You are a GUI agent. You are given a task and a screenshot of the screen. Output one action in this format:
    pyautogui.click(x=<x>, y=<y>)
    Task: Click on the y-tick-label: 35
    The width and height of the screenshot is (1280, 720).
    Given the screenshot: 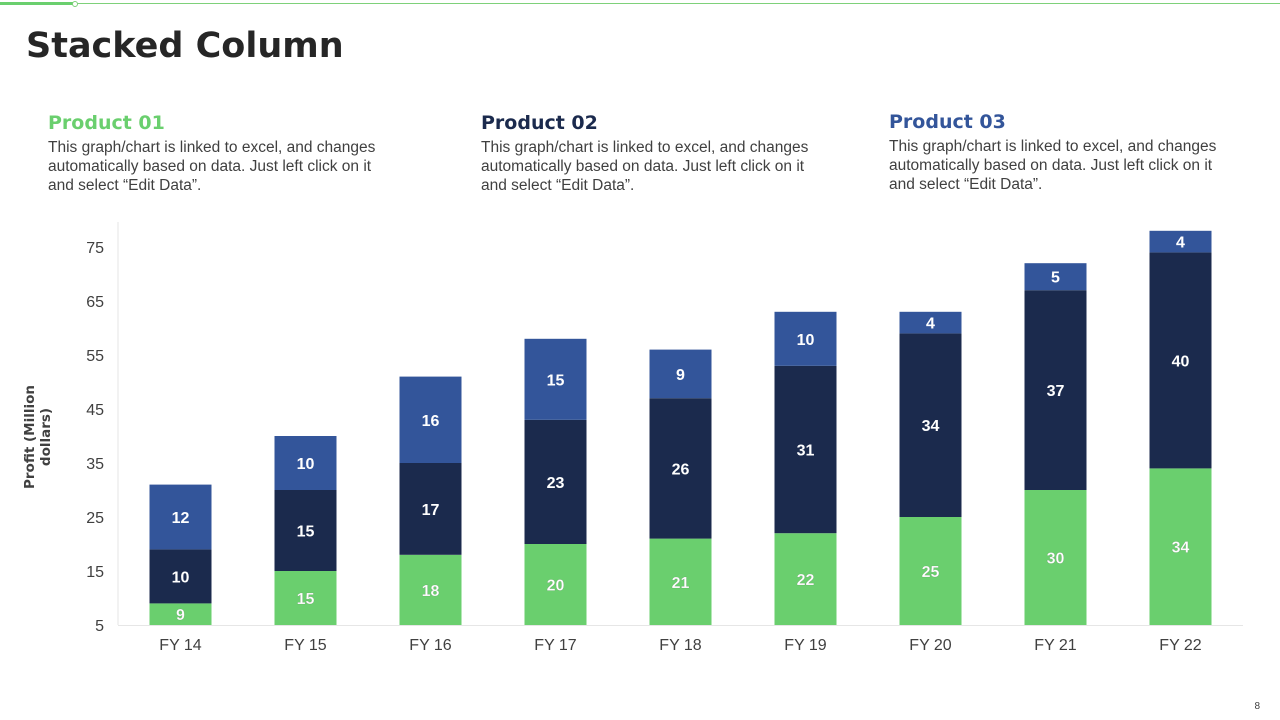 What is the action you would take?
    pyautogui.click(x=95, y=464)
    